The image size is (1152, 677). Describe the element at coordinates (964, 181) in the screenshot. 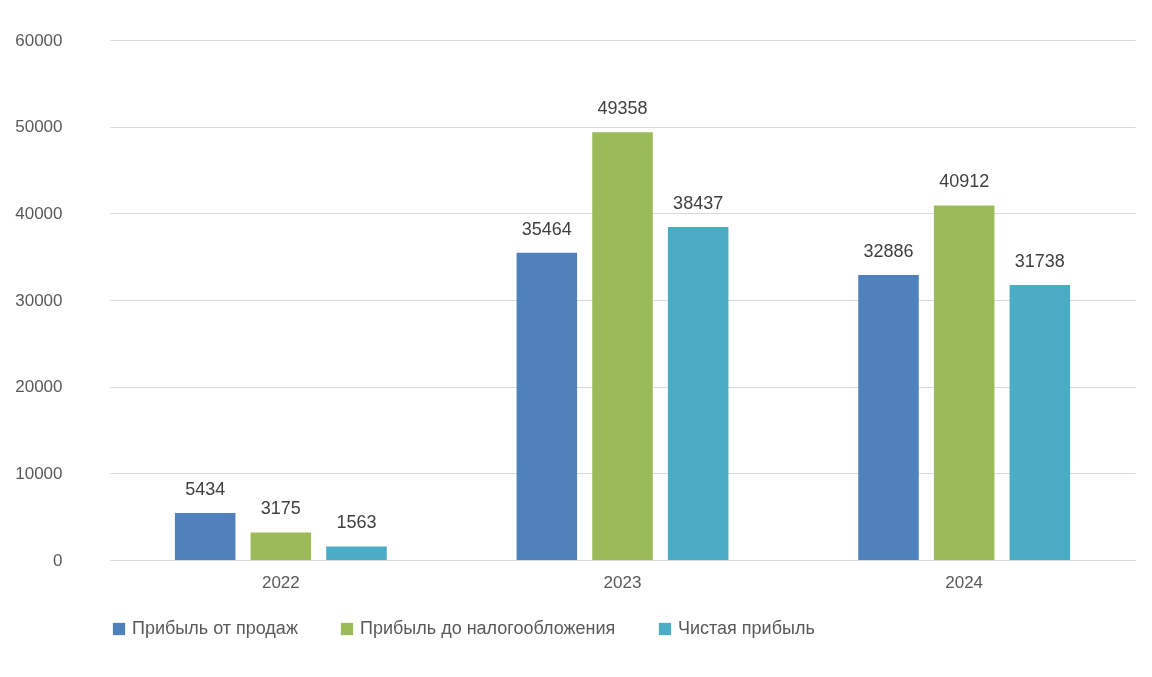

I see `data-label: 40912` at that location.